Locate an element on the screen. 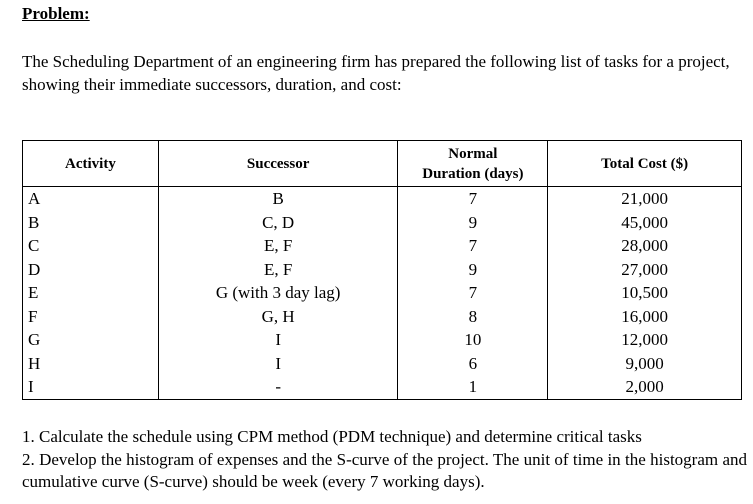  table-row: F G, H 8 16,000 is located at coordinates (382, 316).